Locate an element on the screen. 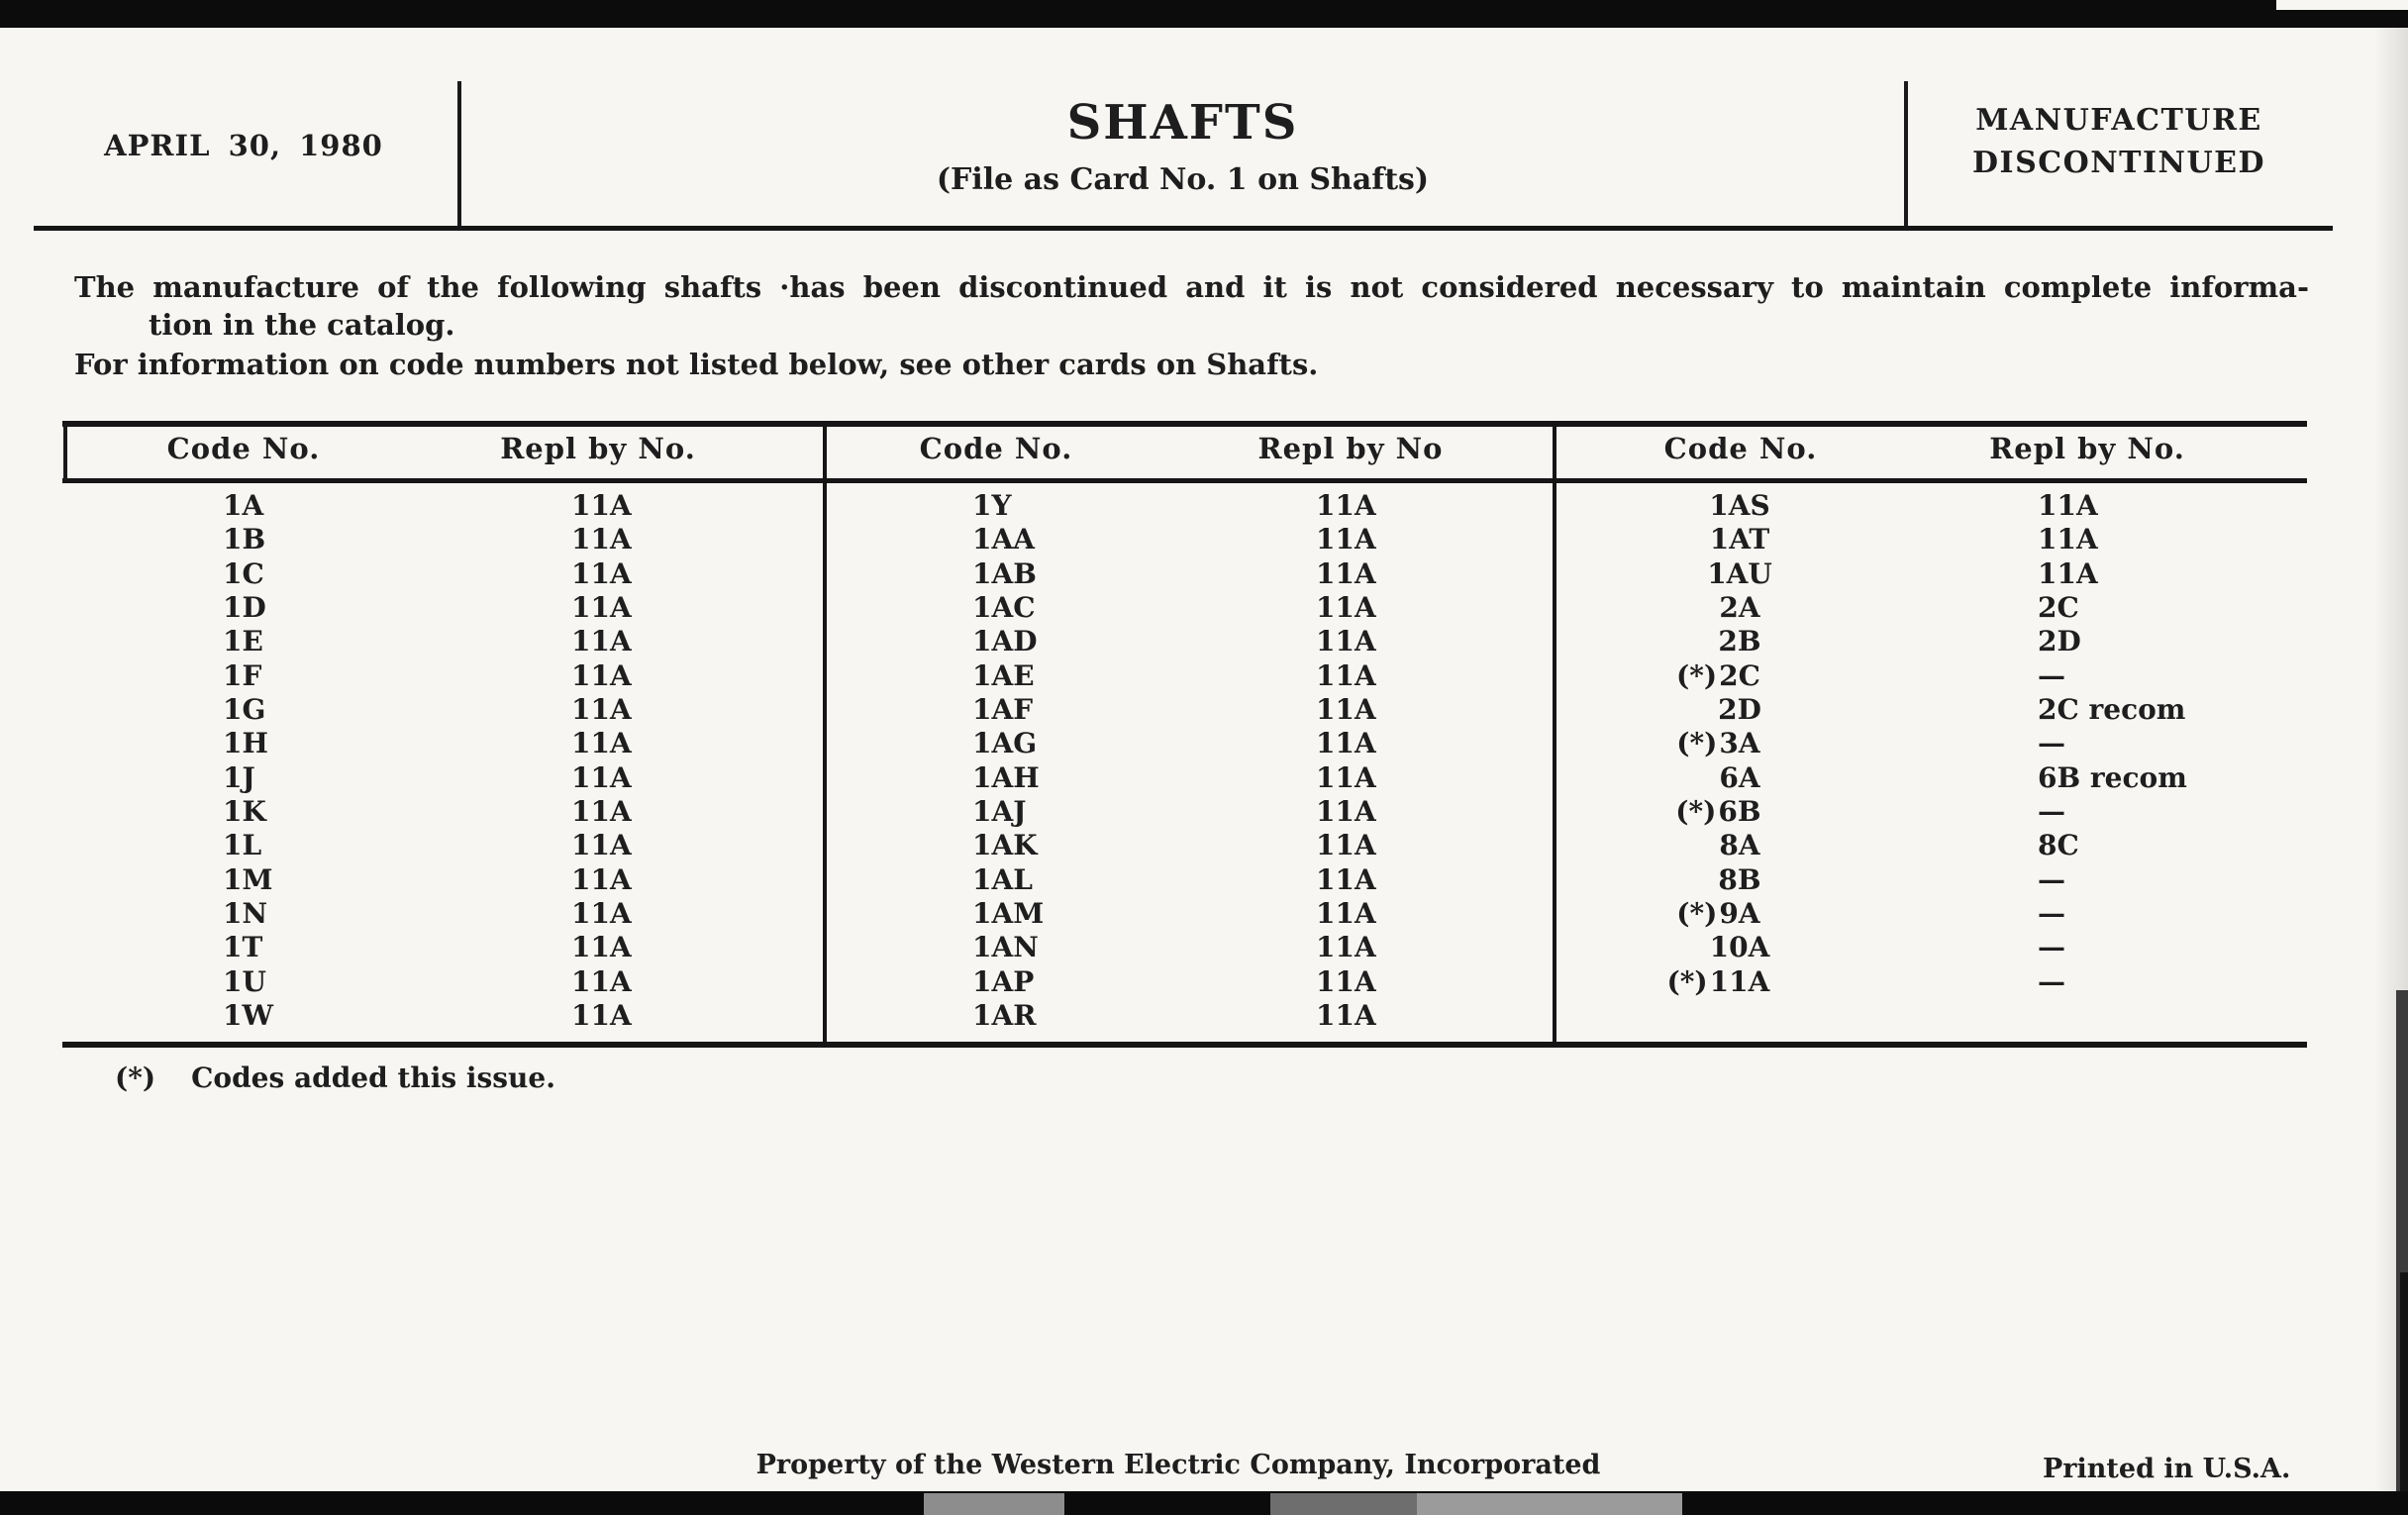 Image resolution: width=2408 pixels, height=1515 pixels. code-cell: 1N is located at coordinates (248, 914).